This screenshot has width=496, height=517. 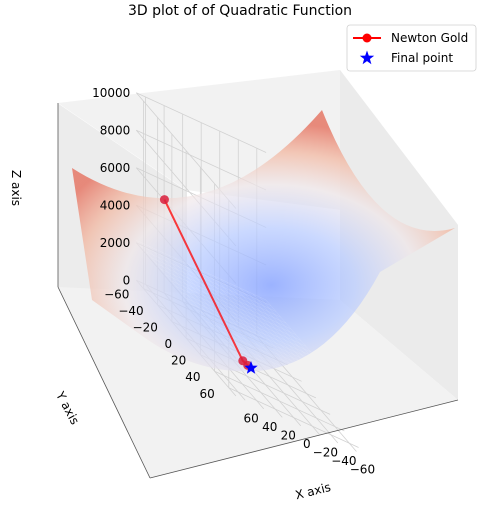 What do you see at coordinates (178, 361) in the screenshot?
I see `y-tick-label: 20` at bounding box center [178, 361].